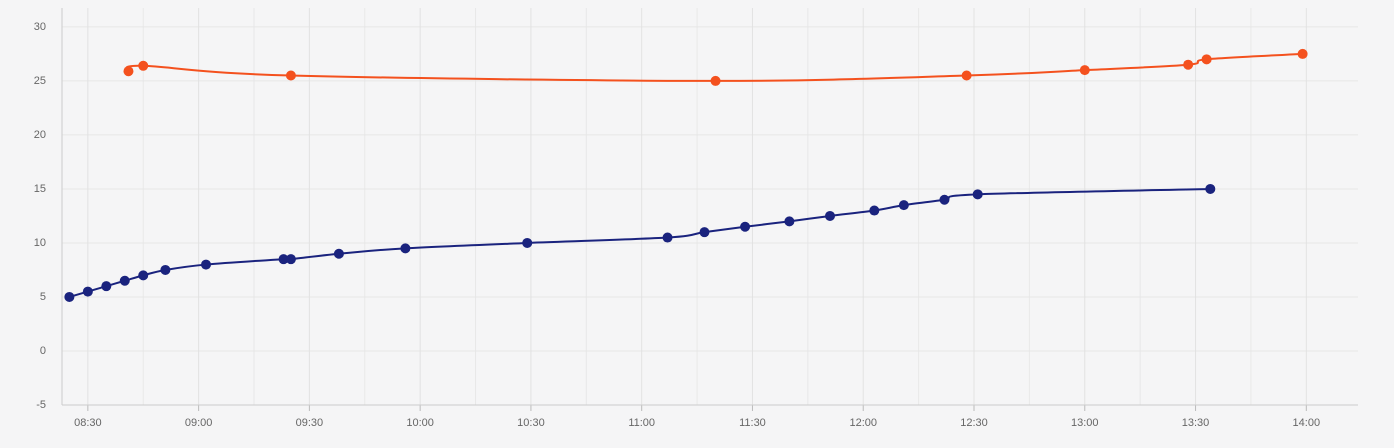 The height and width of the screenshot is (448, 1394). I want to click on y-tick-label: 15, so click(40, 189).